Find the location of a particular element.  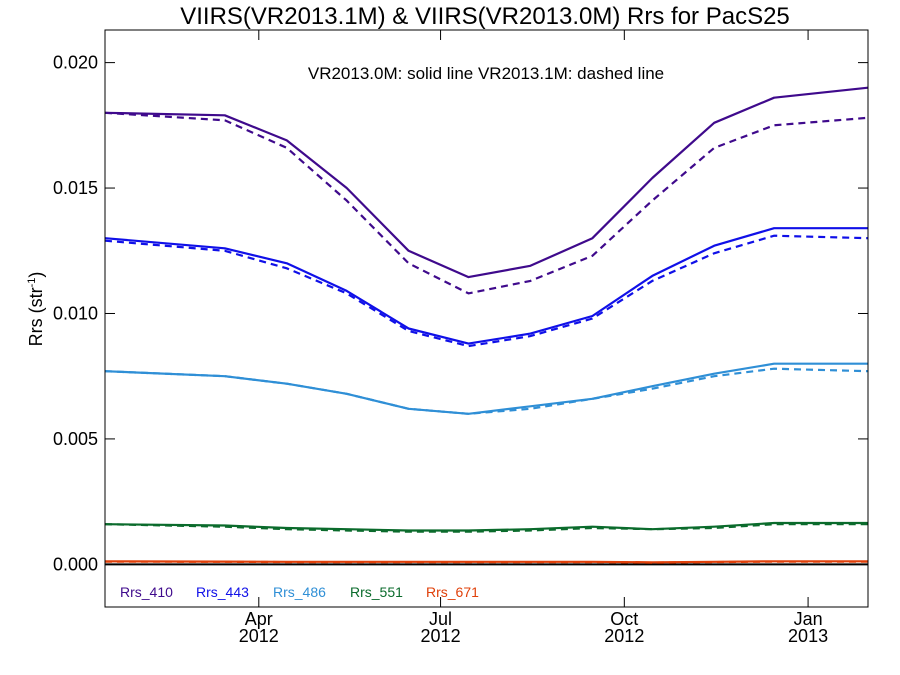

legend-entry: Rrs_486 is located at coordinates (299, 592).